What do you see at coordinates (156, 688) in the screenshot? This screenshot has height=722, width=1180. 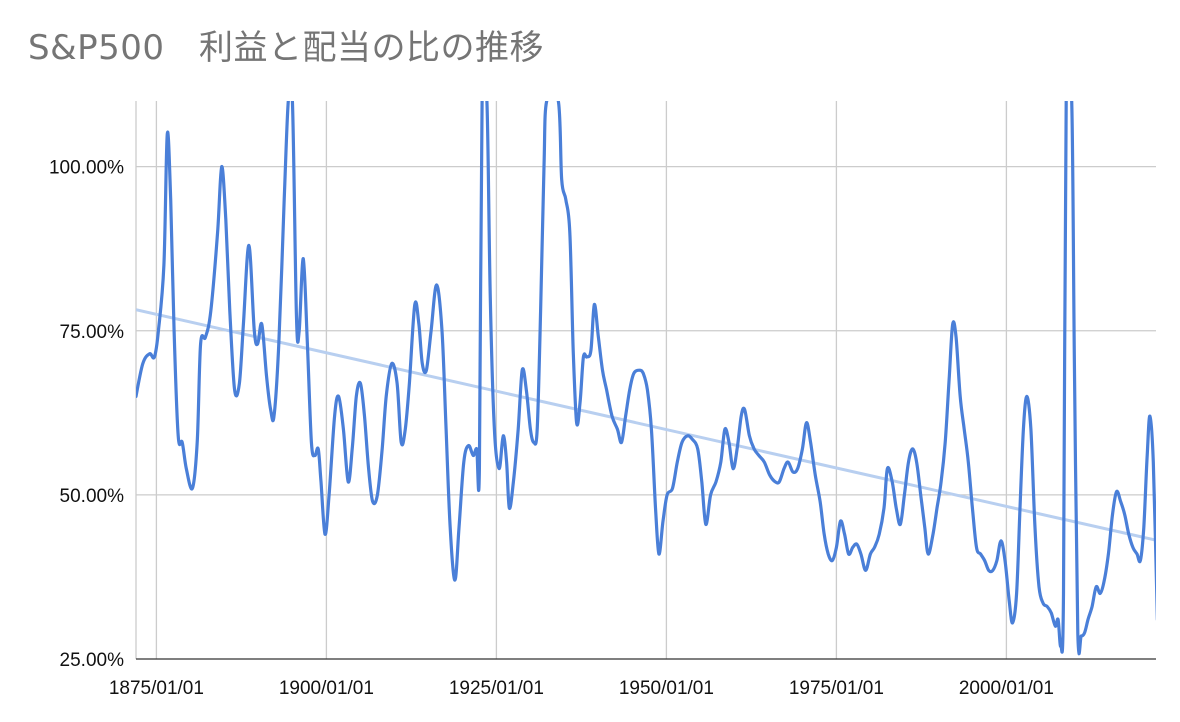 I see `x-tick-label: 1875/01/01` at bounding box center [156, 688].